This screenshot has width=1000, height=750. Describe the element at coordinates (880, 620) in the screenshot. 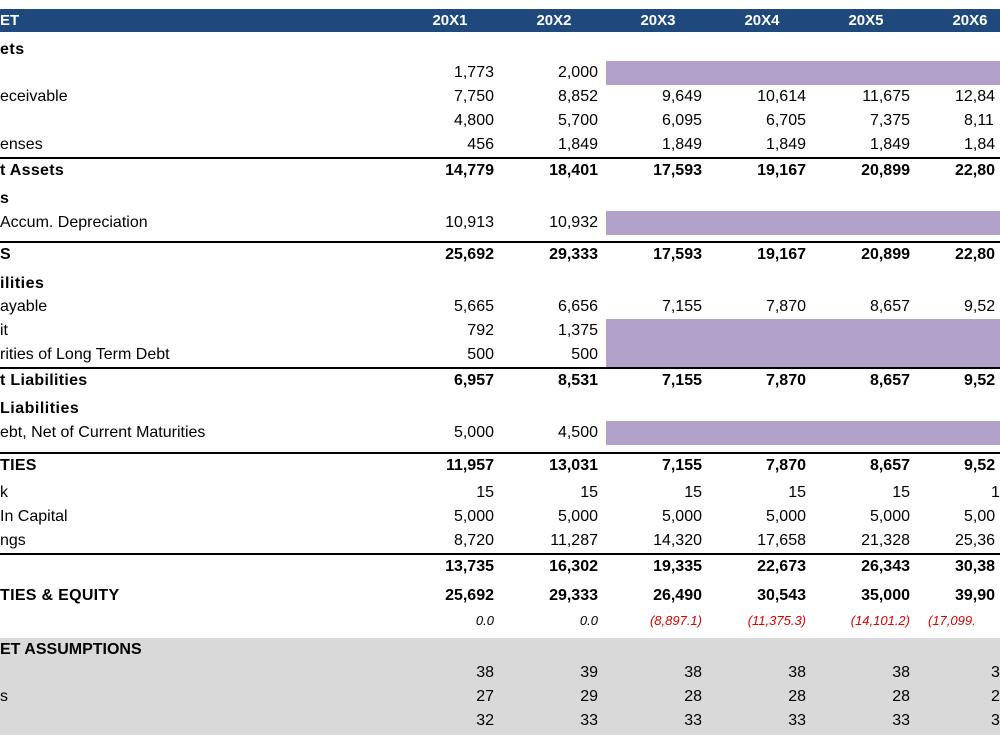

I see `value-cell: (14,101.2)` at that location.